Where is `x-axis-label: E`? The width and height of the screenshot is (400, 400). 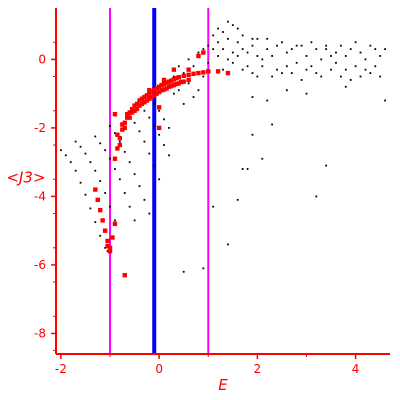 x-axis-label: E is located at coordinates (223, 385).